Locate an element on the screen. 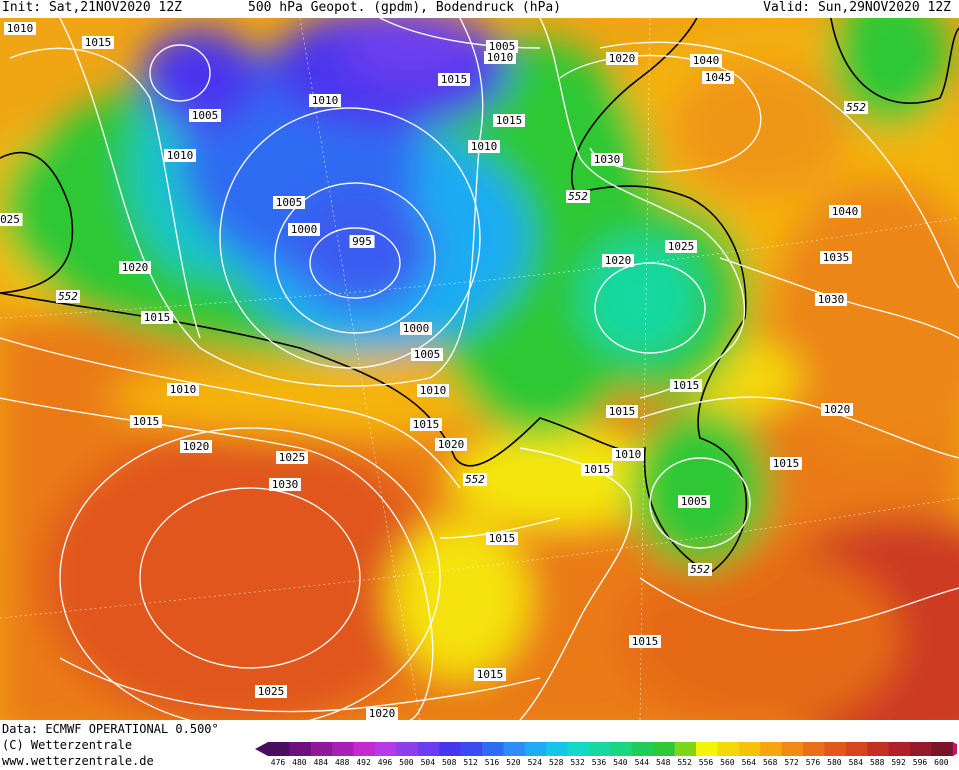 This screenshot has width=959, height=770. colorbar-tick-label: 500 is located at coordinates (406, 762).